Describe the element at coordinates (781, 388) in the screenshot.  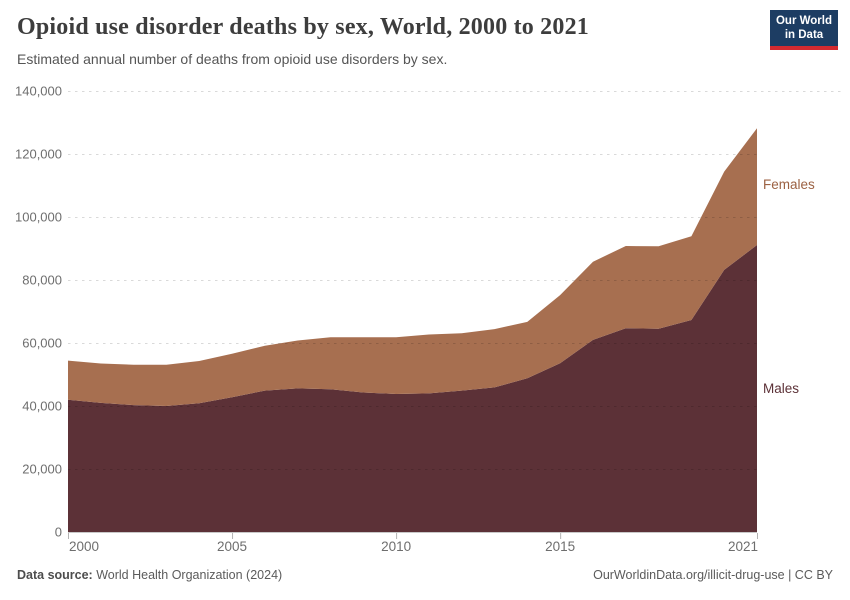
I see `series-label-males: Males` at that location.